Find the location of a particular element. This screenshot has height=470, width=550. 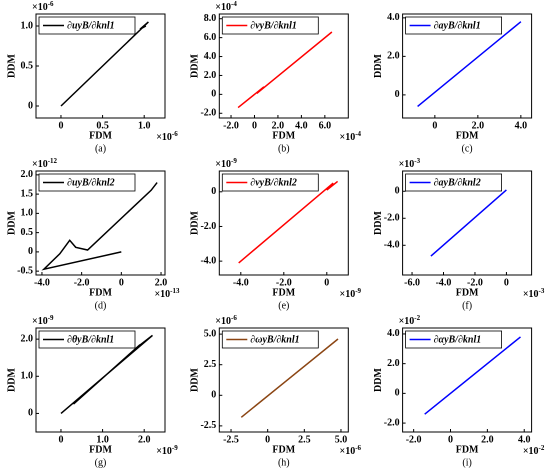

x-tick-label: -6.0 is located at coordinates (412, 282).